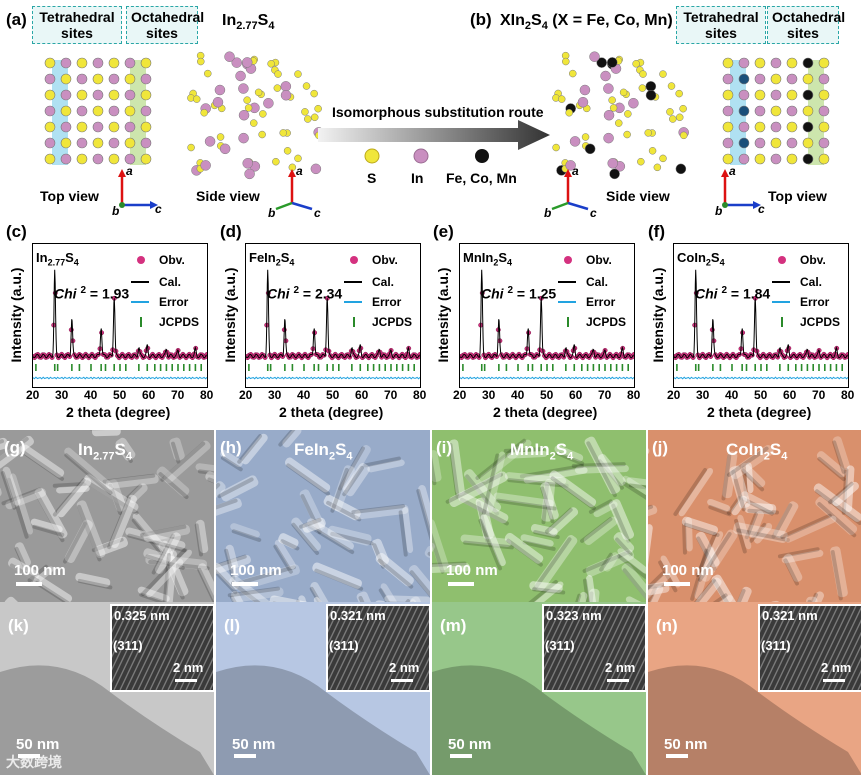 The width and height of the screenshot is (861, 775). What do you see at coordinates (149, 395) in the screenshot?
I see `xrd-xtick: 60` at bounding box center [149, 395].